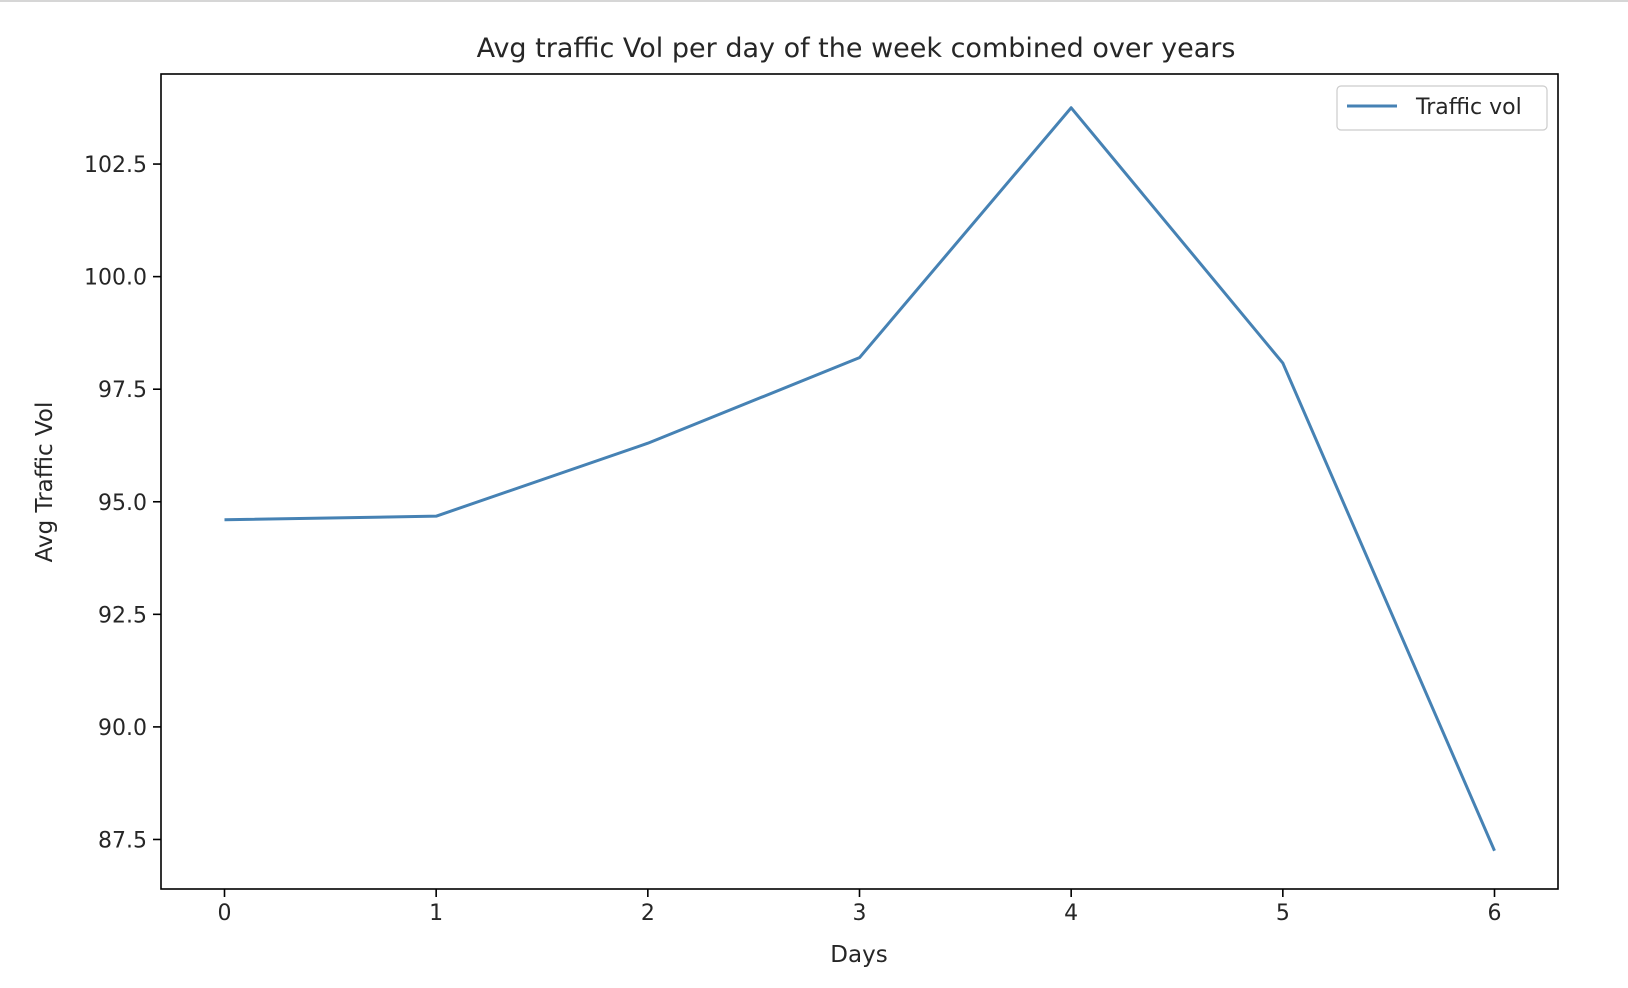  Describe the element at coordinates (122, 840) in the screenshot. I see `y-tick-label: 87.5` at that location.